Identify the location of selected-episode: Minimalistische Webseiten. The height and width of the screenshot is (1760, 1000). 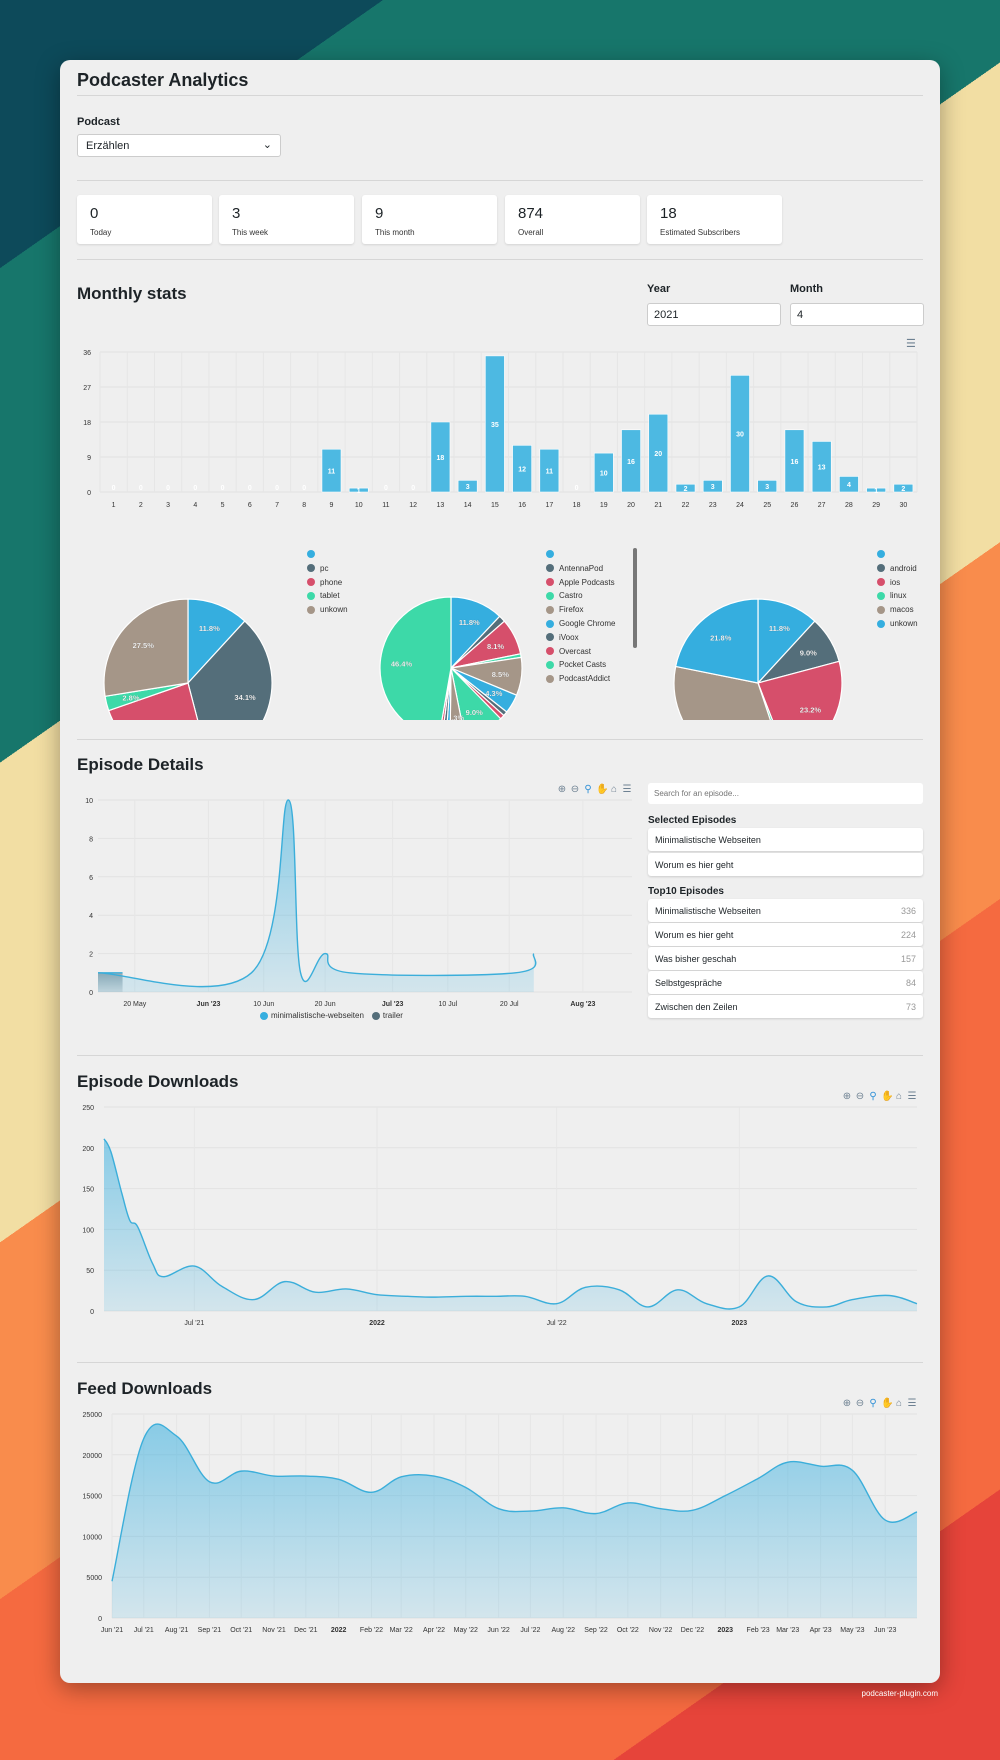
(785, 839).